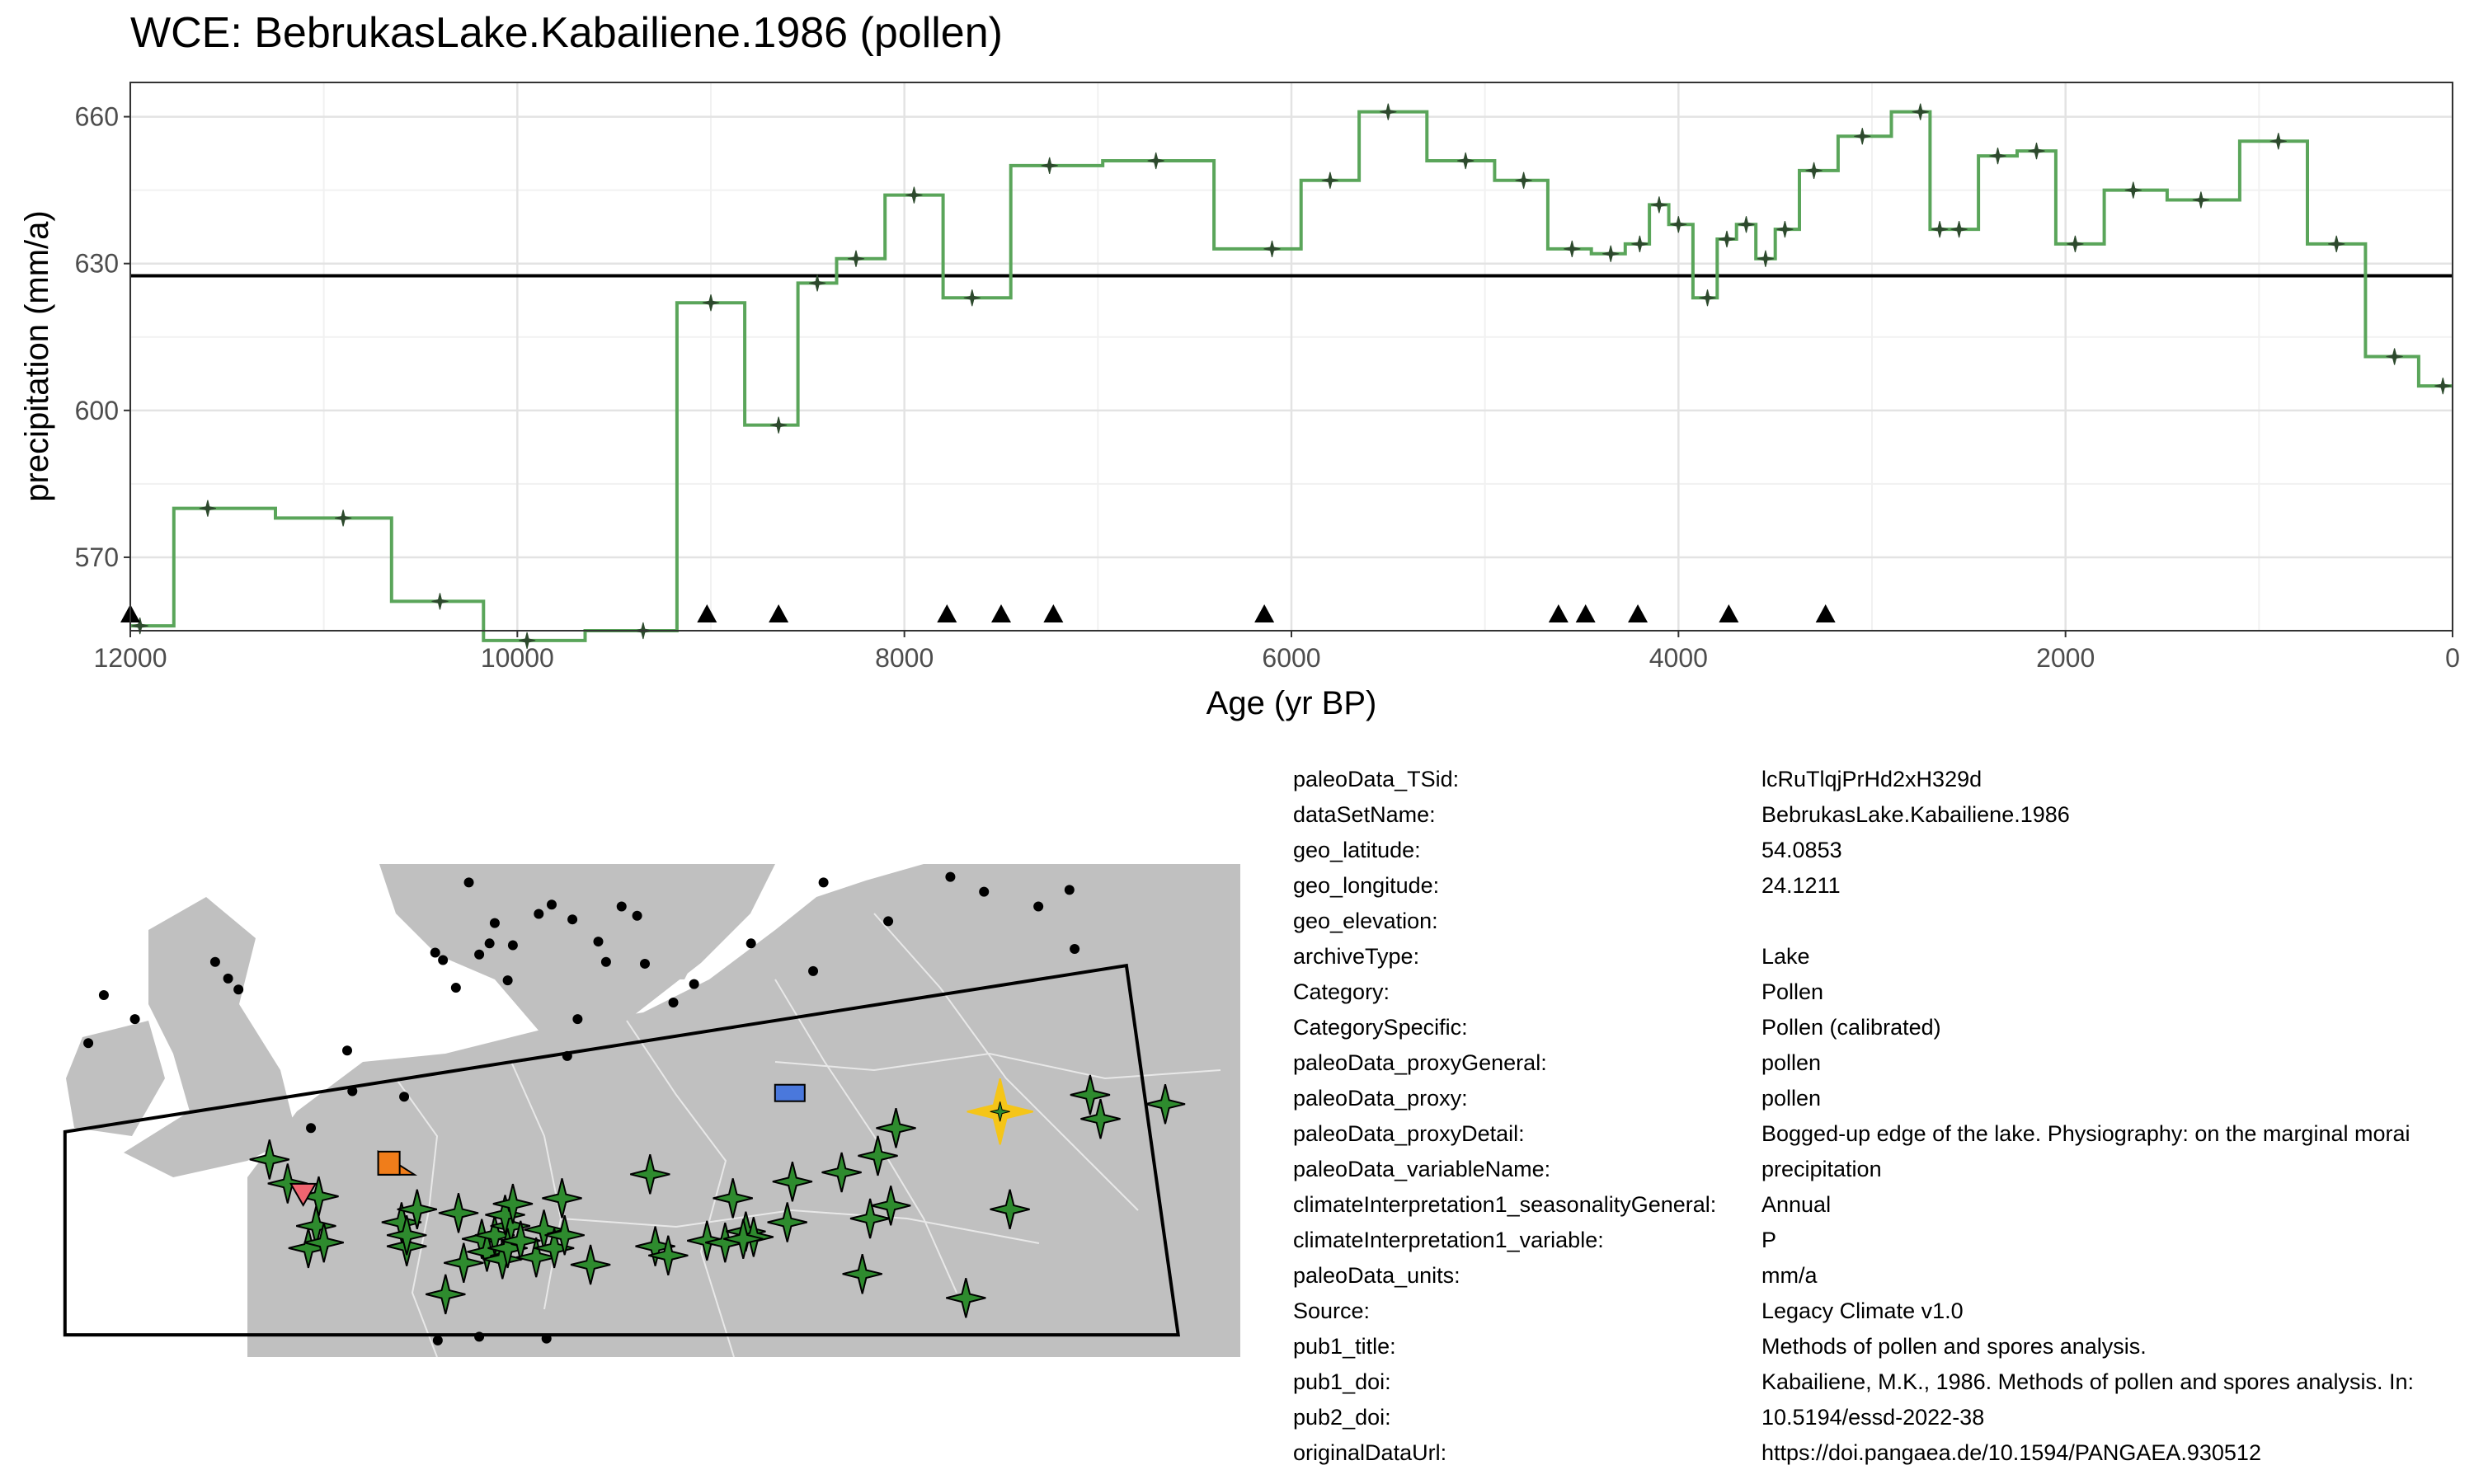 The width and height of the screenshot is (2474, 1484). What do you see at coordinates (1883, 779) in the screenshot?
I see `metadata-row: paleoData_TSid: lcRuTlqjPrHd2xH329d` at bounding box center [1883, 779].